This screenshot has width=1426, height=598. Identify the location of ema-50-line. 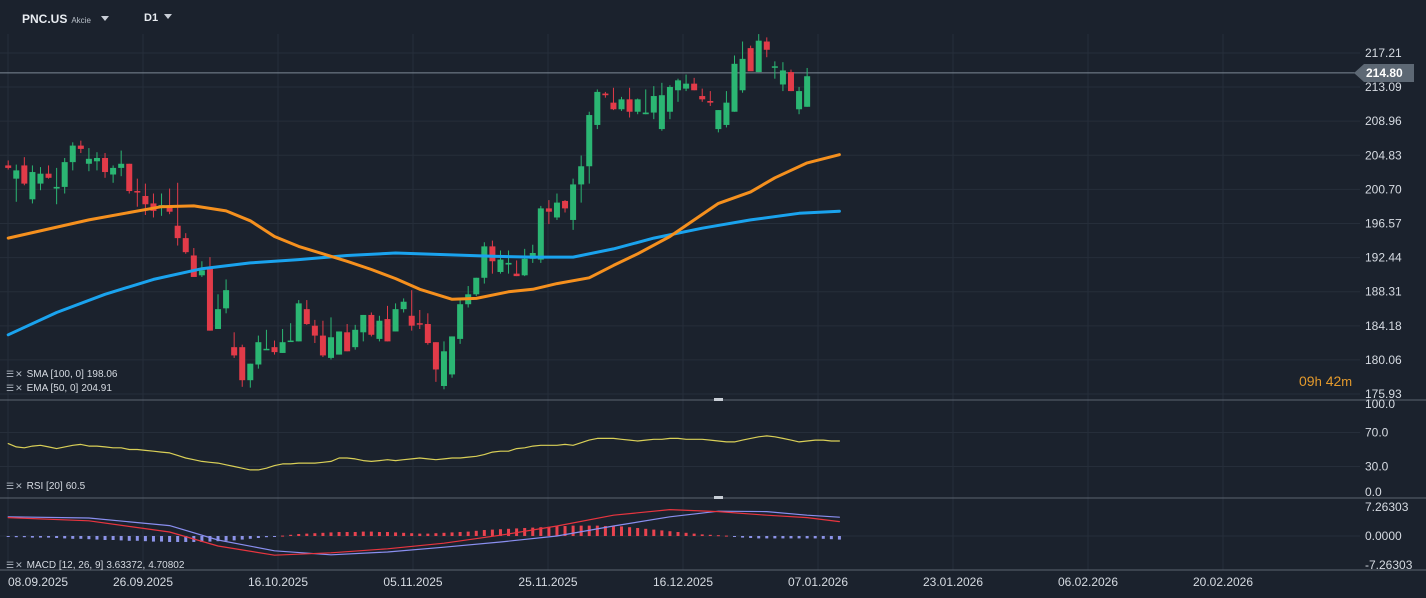
(423, 227).